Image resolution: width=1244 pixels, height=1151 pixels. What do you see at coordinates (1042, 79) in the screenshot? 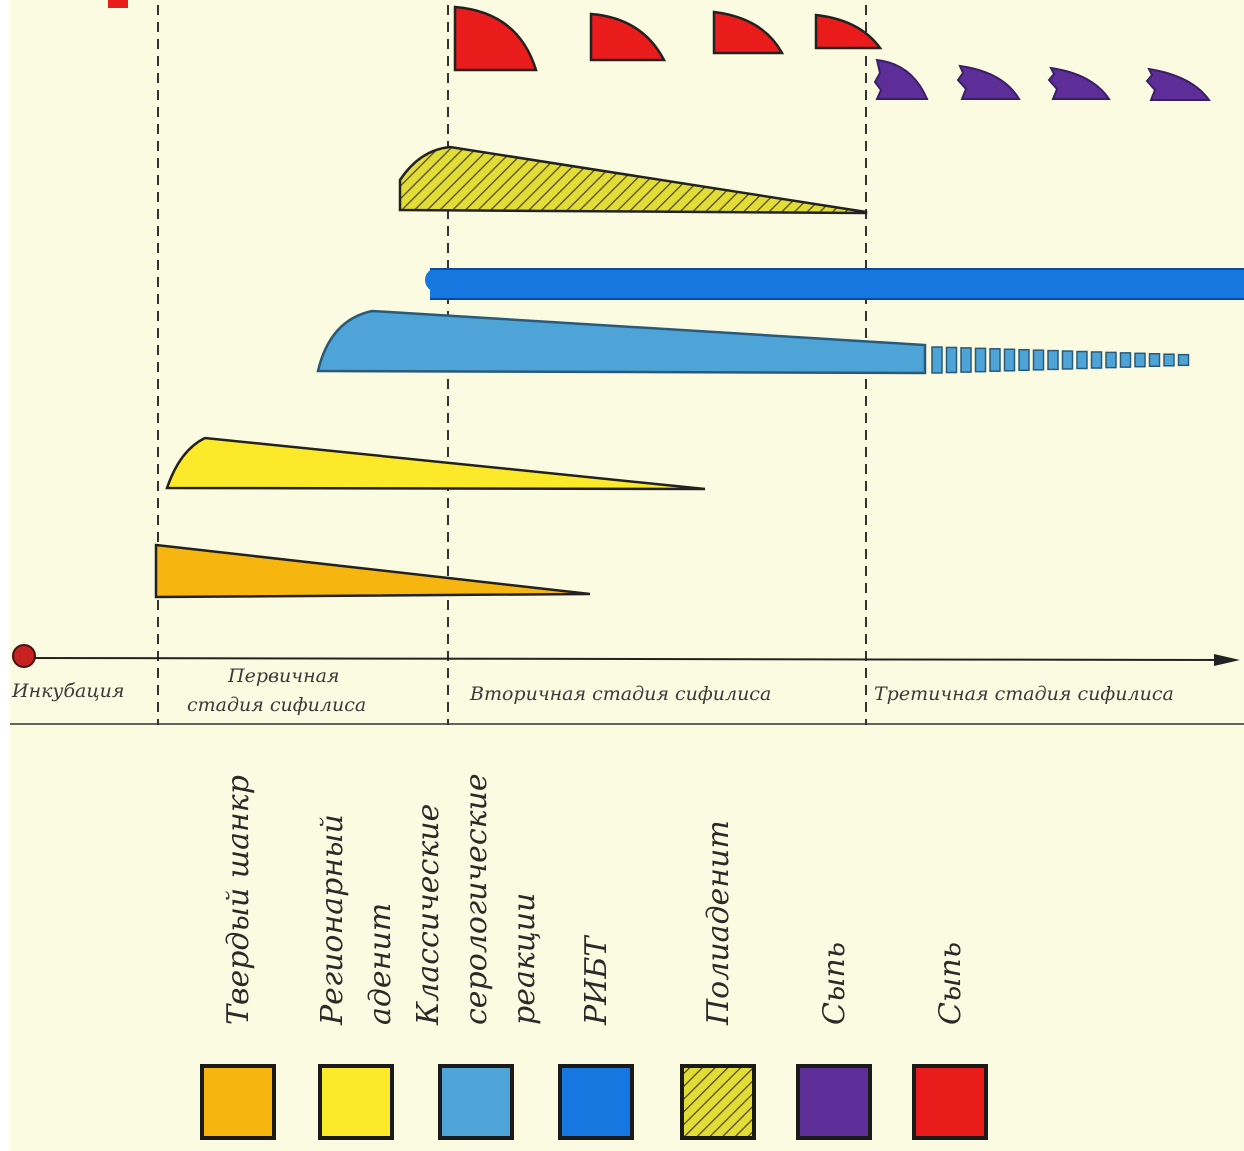
I see `rash-purple-series` at bounding box center [1042, 79].